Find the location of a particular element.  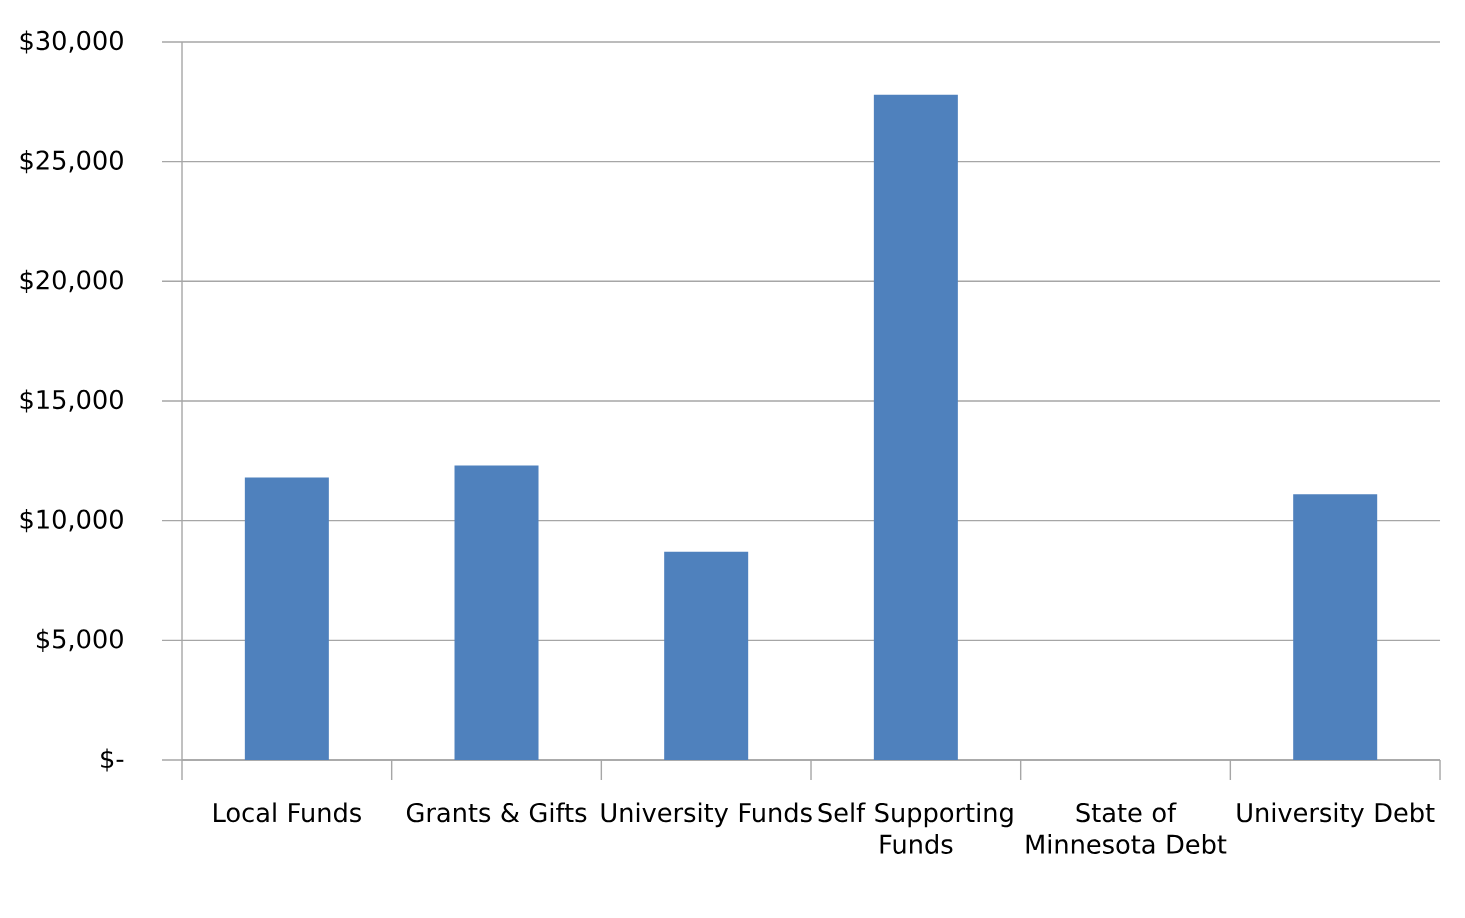

x-tick-label: State of Minnesota Debt is located at coordinates (1126, 828).